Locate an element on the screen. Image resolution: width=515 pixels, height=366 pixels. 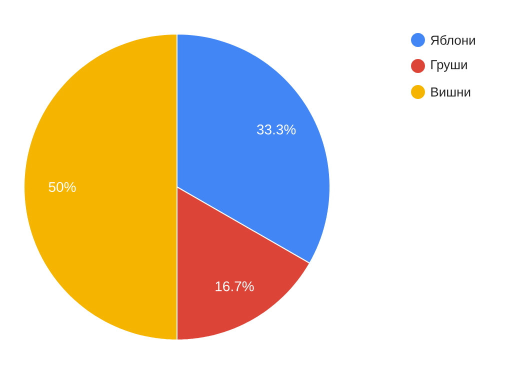
legend-label: Груши is located at coordinates (449, 66).